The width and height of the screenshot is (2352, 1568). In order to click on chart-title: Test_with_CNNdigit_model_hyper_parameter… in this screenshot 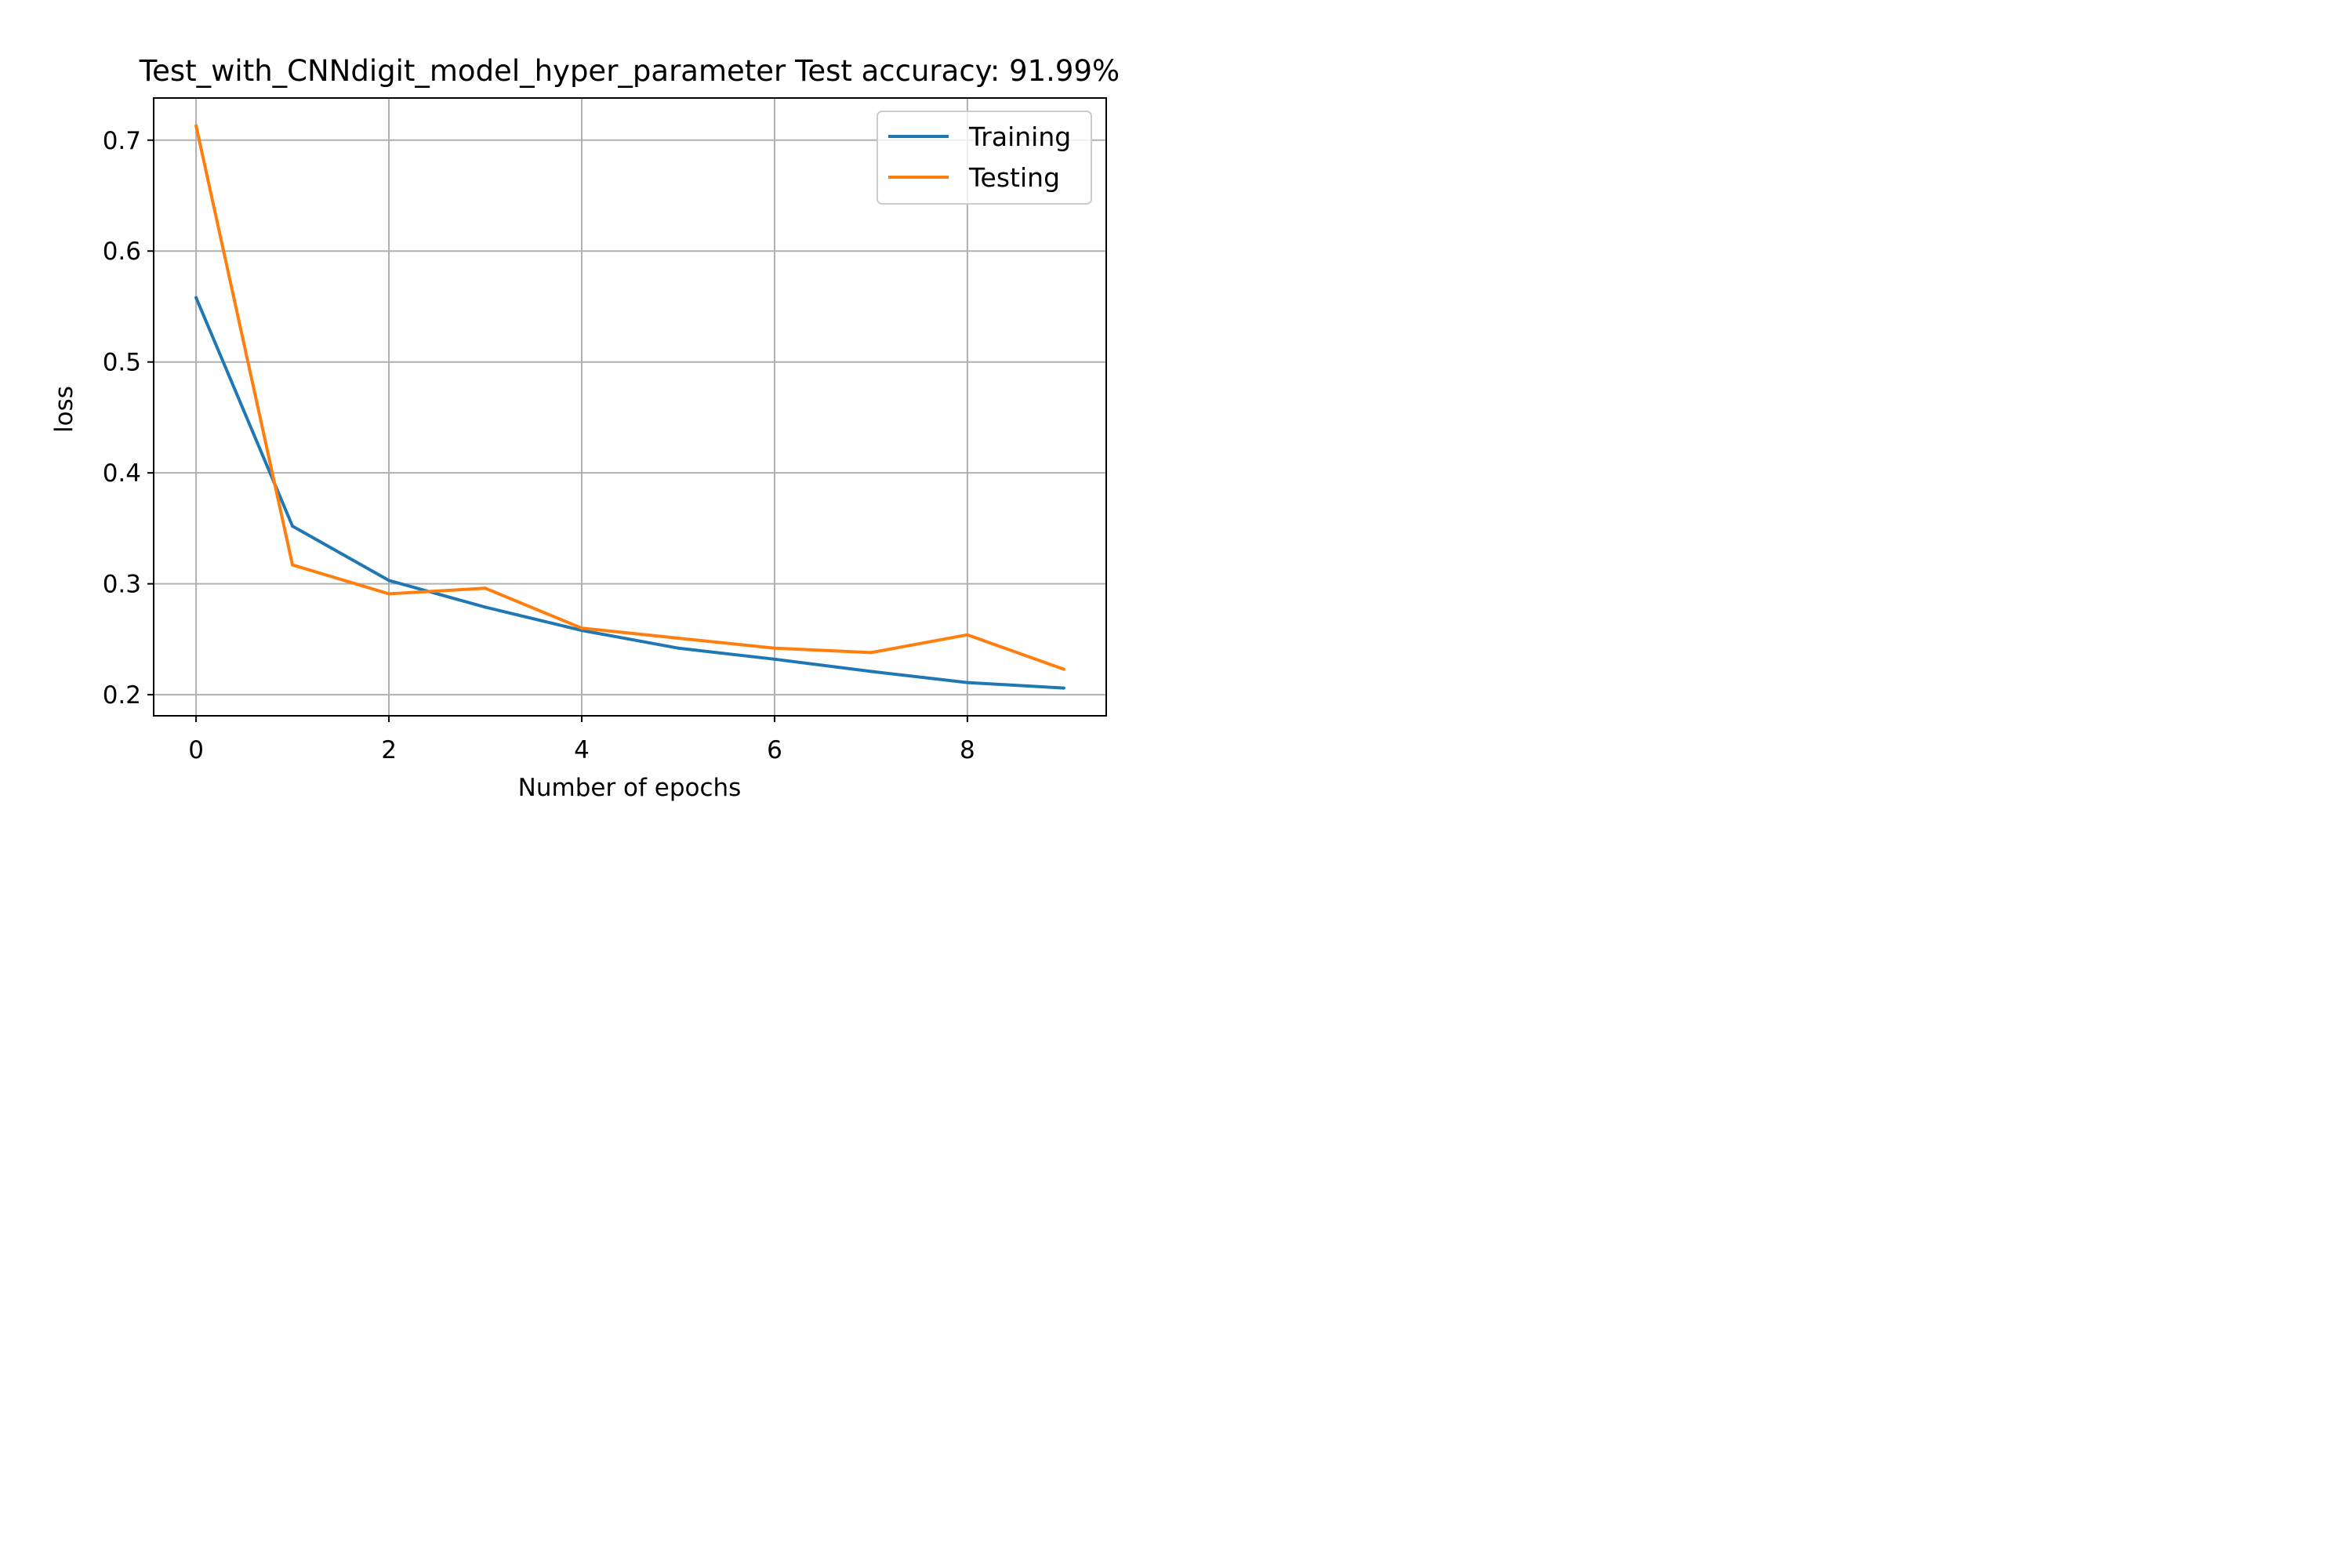, I will do `click(629, 71)`.